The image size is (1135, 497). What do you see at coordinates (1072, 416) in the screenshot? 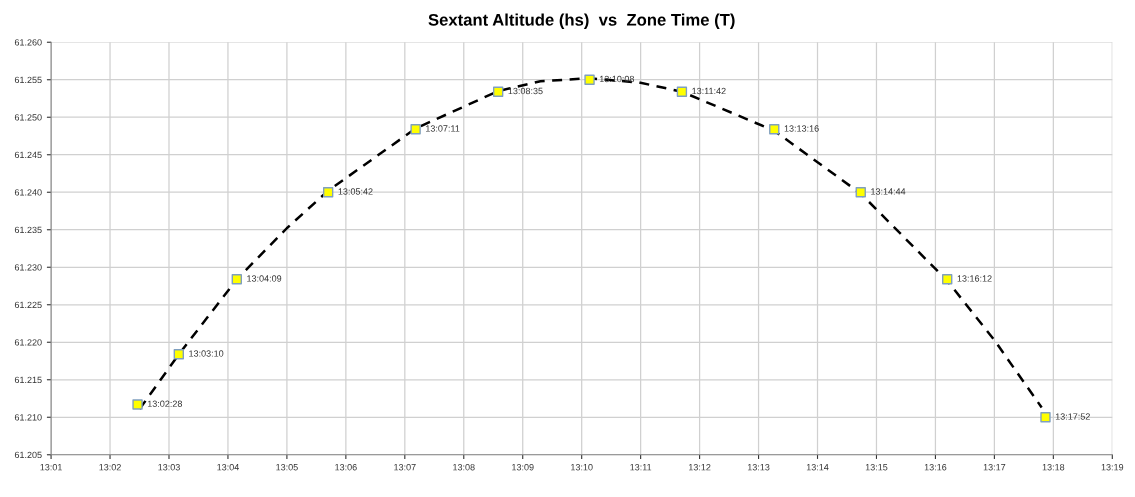
I see `annotation: 13:17:52` at bounding box center [1072, 416].